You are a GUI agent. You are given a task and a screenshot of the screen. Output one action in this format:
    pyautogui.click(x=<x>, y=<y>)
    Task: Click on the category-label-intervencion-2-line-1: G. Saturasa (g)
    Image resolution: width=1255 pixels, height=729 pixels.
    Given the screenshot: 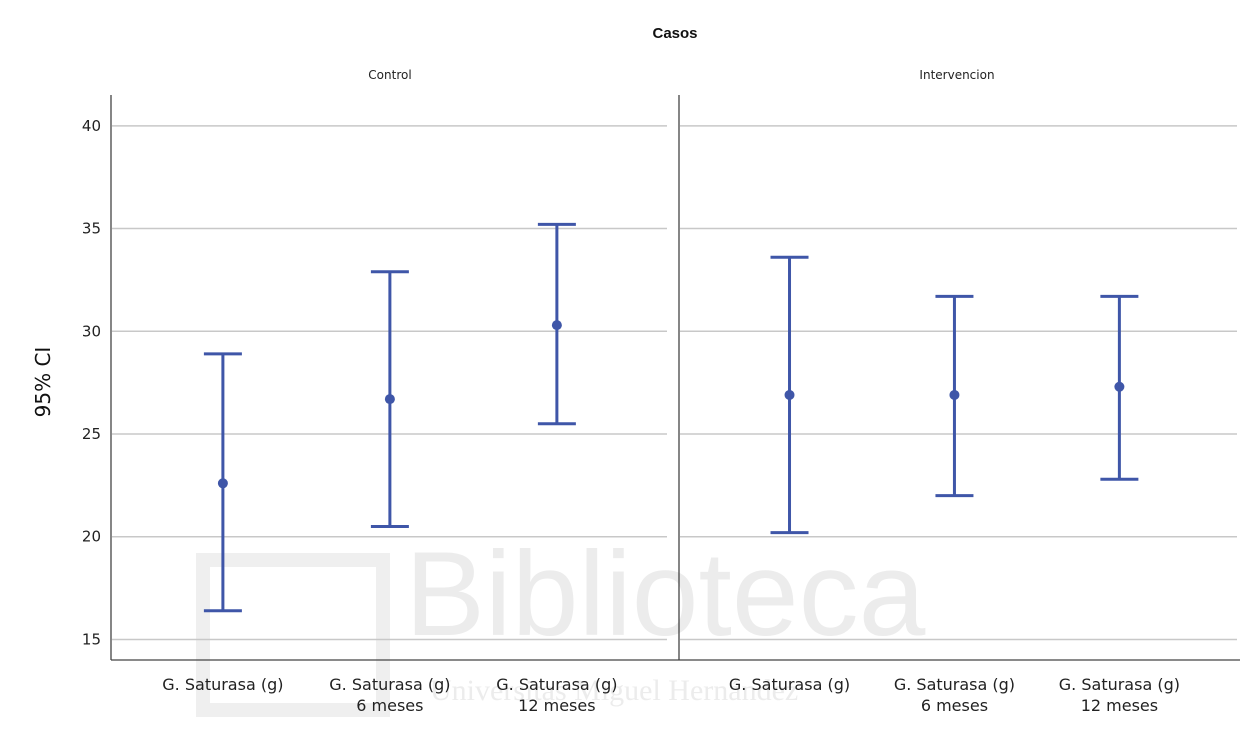 What is the action you would take?
    pyautogui.click(x=954, y=684)
    